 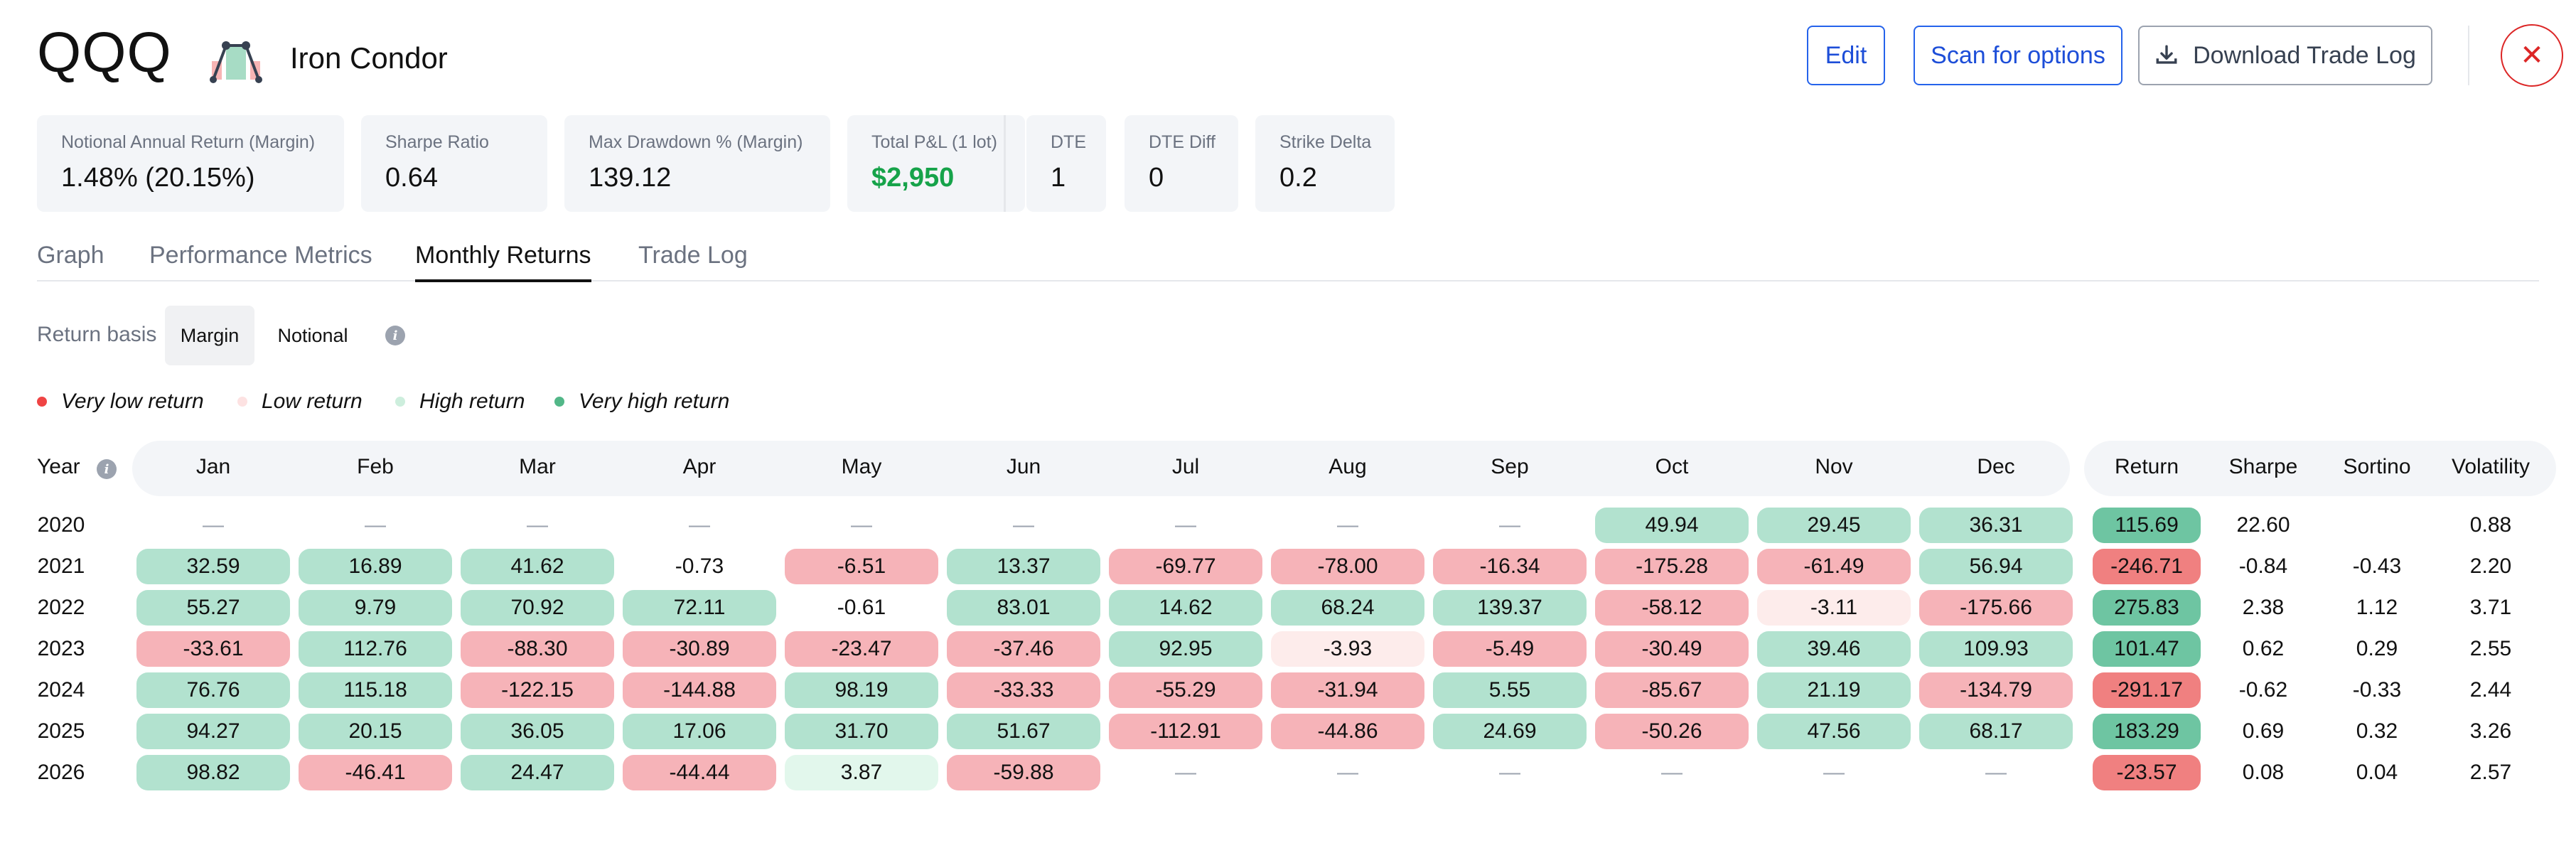 What do you see at coordinates (861, 466) in the screenshot?
I see `month-header-may: May` at bounding box center [861, 466].